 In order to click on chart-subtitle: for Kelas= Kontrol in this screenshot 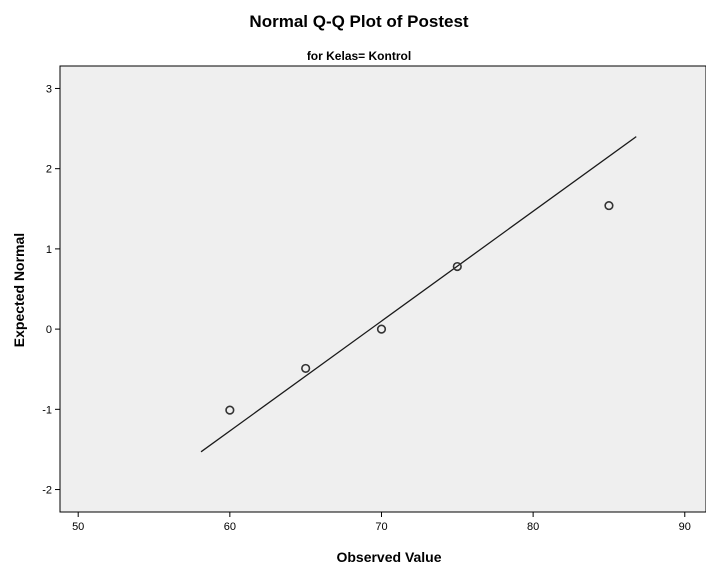, I will do `click(359, 56)`.